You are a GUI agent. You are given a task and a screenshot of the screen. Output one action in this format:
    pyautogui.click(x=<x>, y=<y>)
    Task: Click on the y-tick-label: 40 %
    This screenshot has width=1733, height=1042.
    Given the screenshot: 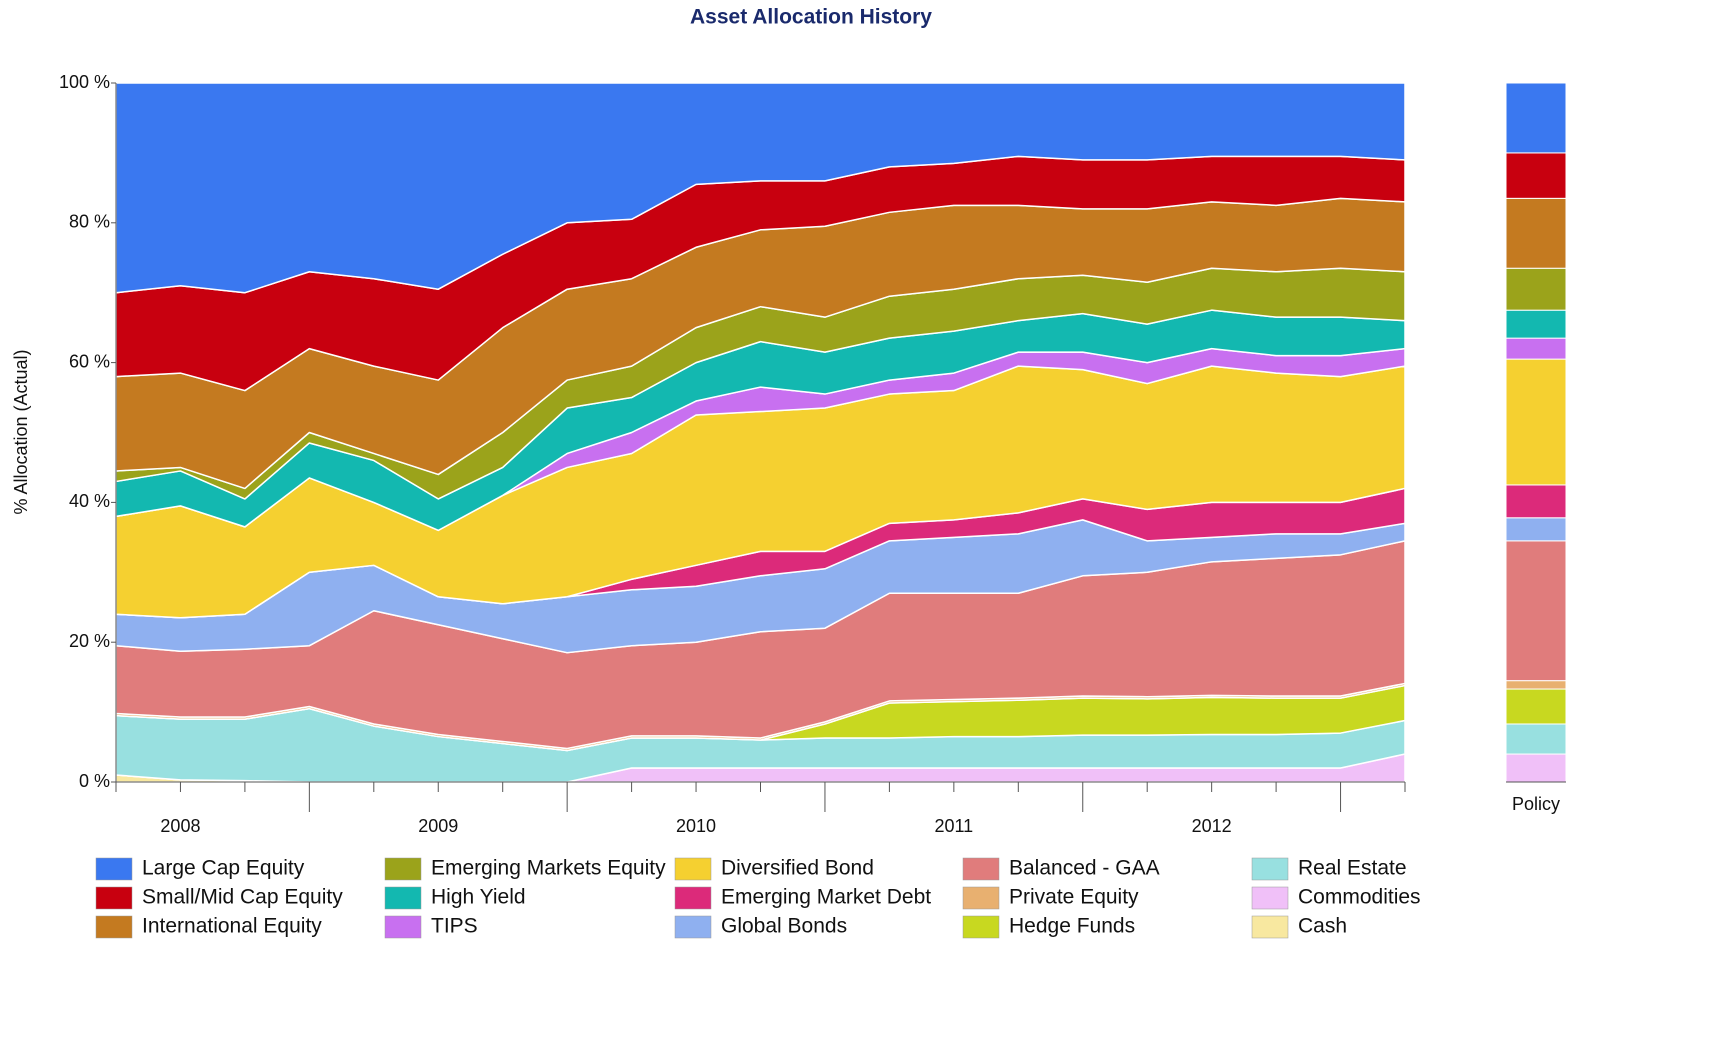 What is the action you would take?
    pyautogui.click(x=89, y=501)
    